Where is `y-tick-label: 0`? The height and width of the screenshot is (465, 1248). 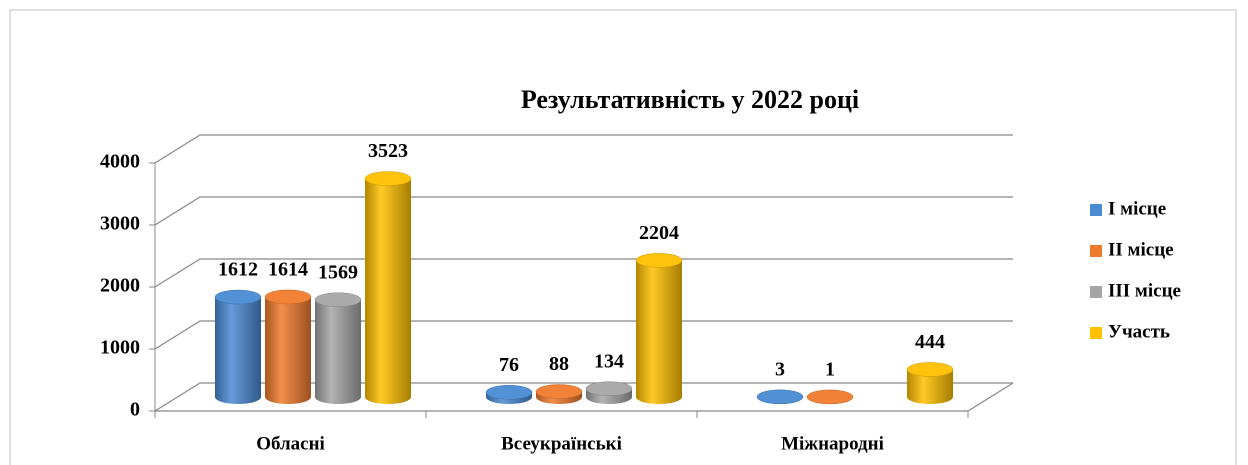 y-tick-label: 0 is located at coordinates (135, 410).